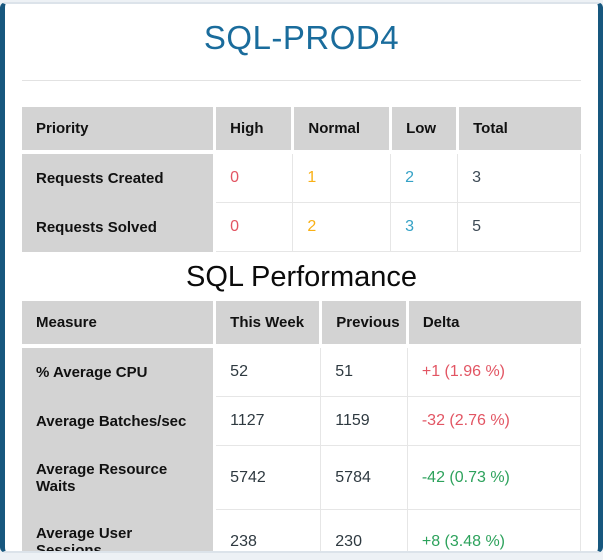 The width and height of the screenshot is (603, 560). Describe the element at coordinates (268, 530) in the screenshot. I see `this-week-cell: 238` at that location.